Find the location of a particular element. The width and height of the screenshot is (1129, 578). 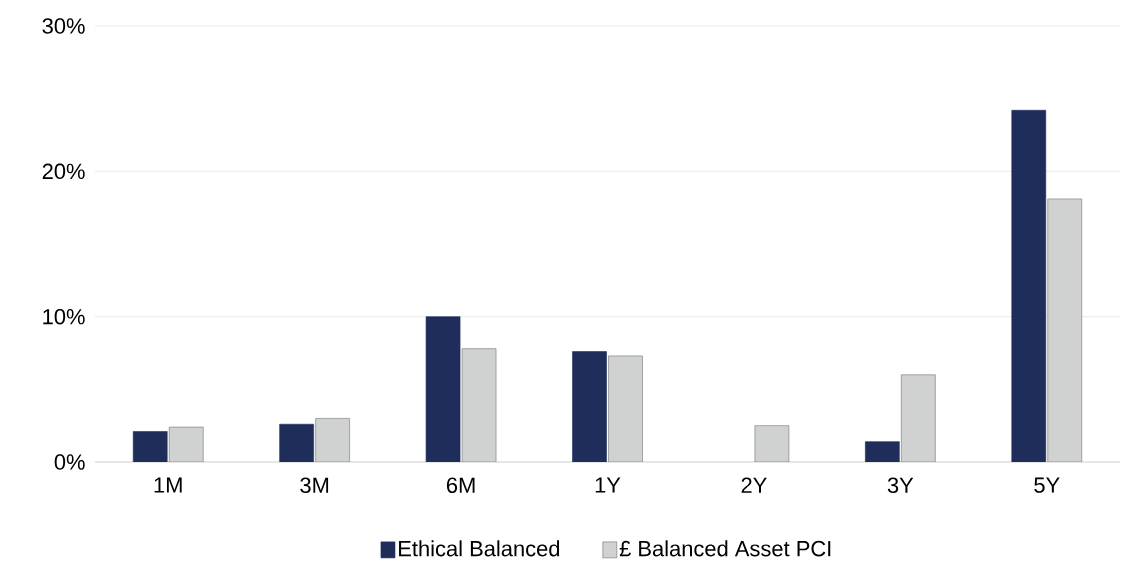

y-tick-label: 30% is located at coordinates (63, 26).